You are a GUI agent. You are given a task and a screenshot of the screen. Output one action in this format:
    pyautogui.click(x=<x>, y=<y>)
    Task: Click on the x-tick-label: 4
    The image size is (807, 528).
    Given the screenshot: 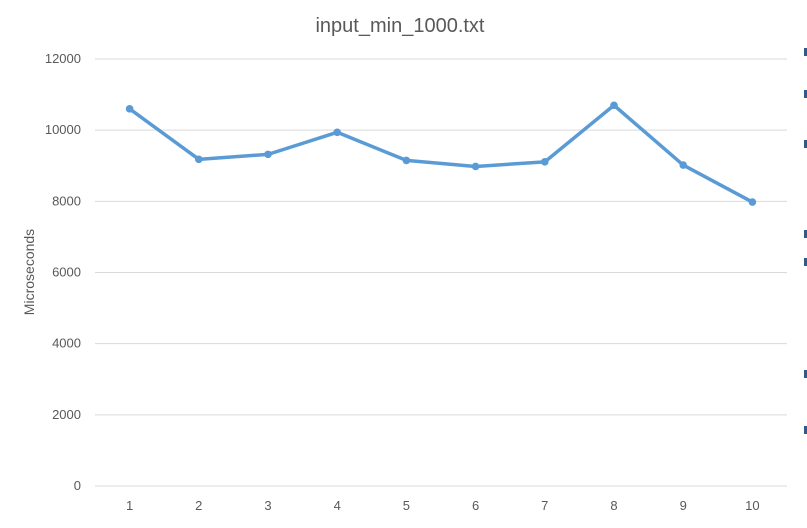 What is the action you would take?
    pyautogui.click(x=337, y=505)
    